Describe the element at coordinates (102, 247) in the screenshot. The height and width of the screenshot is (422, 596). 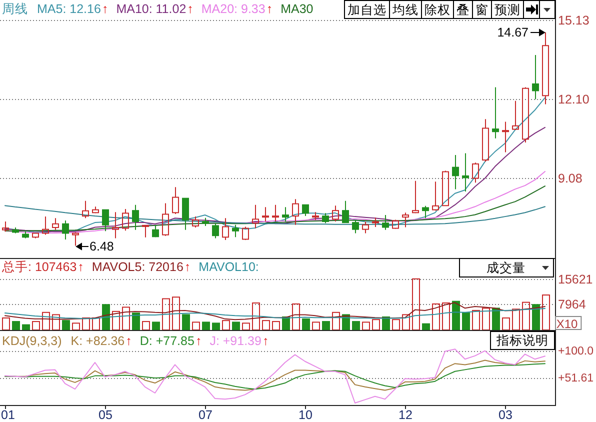
I see `annotation: 6.48` at that location.